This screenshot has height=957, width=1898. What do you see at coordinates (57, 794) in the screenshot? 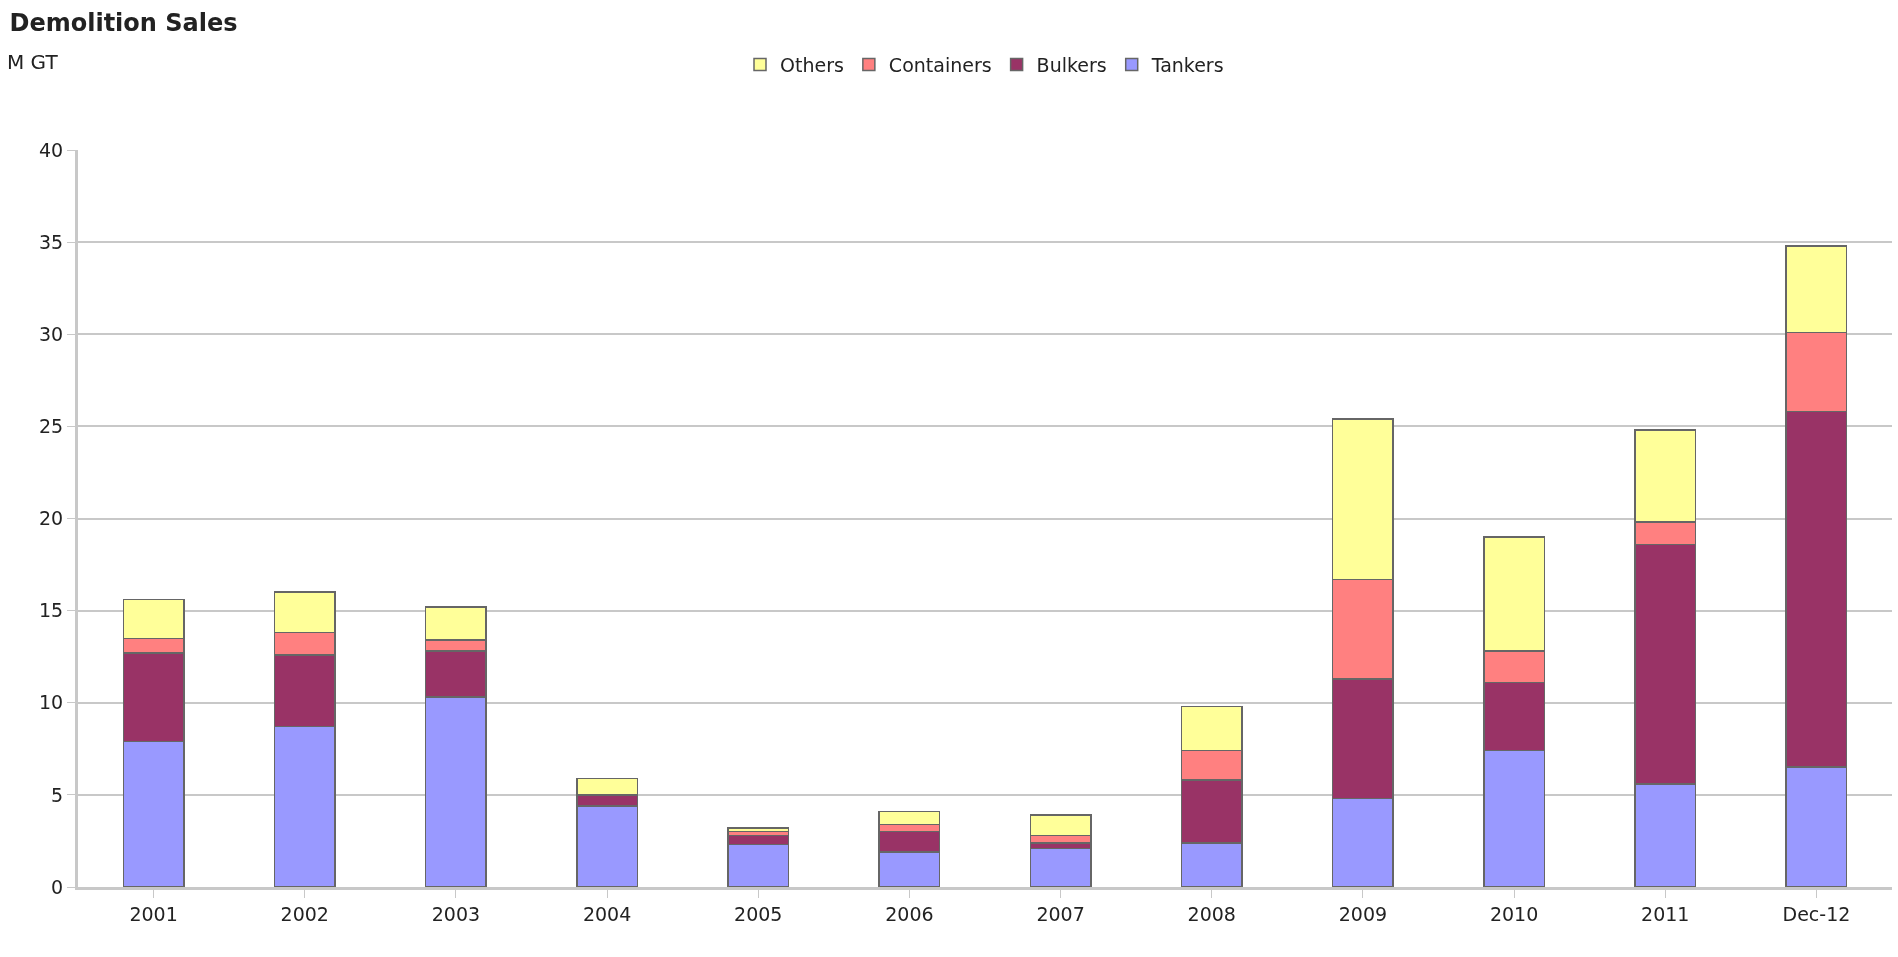
I see `y-tick-label: 5` at bounding box center [57, 794].